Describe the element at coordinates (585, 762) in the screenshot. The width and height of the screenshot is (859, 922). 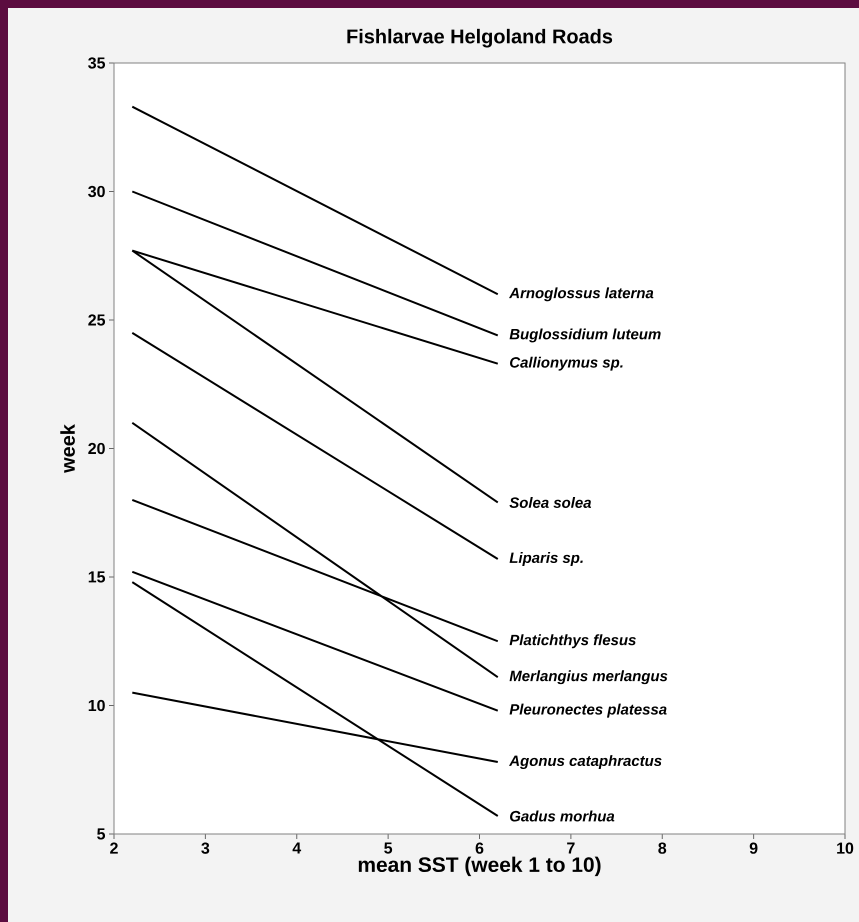
I see `series-label: Agonus cataphractus` at that location.